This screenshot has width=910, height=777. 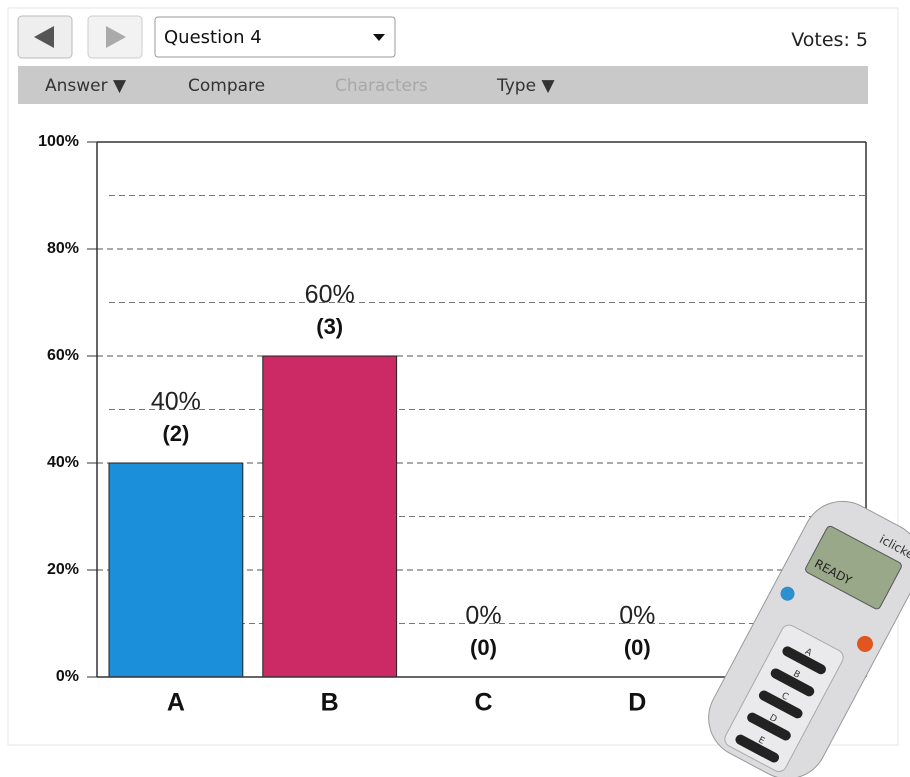 What do you see at coordinates (329, 326) in the screenshot?
I see `count-label: (3)` at bounding box center [329, 326].